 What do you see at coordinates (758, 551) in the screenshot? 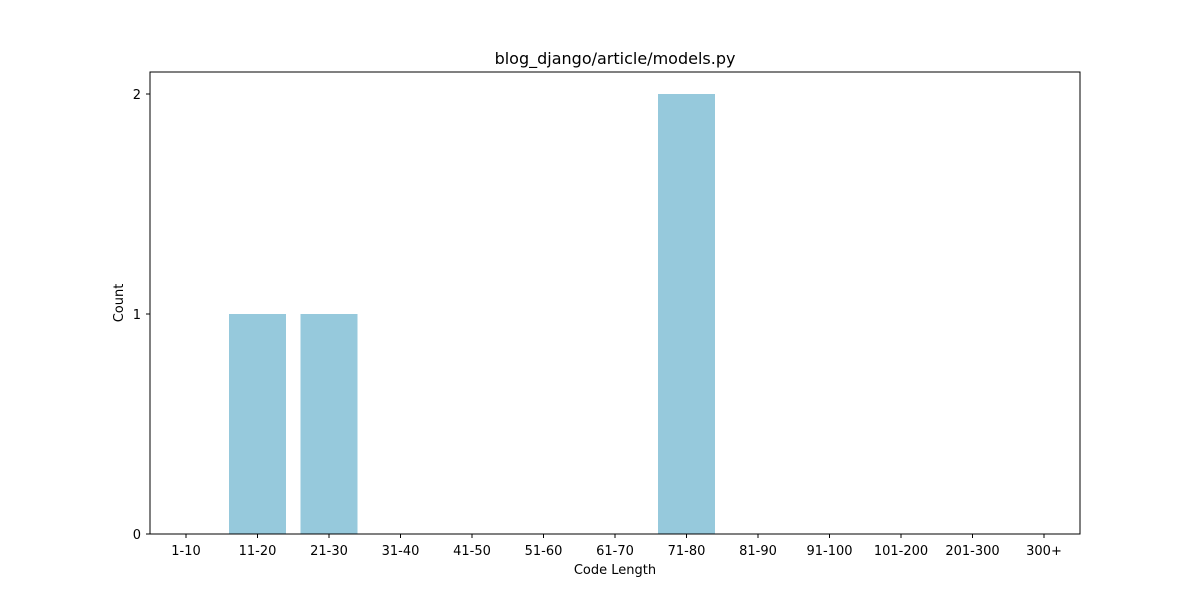
I see `x-tick-label: 81-90` at bounding box center [758, 551].